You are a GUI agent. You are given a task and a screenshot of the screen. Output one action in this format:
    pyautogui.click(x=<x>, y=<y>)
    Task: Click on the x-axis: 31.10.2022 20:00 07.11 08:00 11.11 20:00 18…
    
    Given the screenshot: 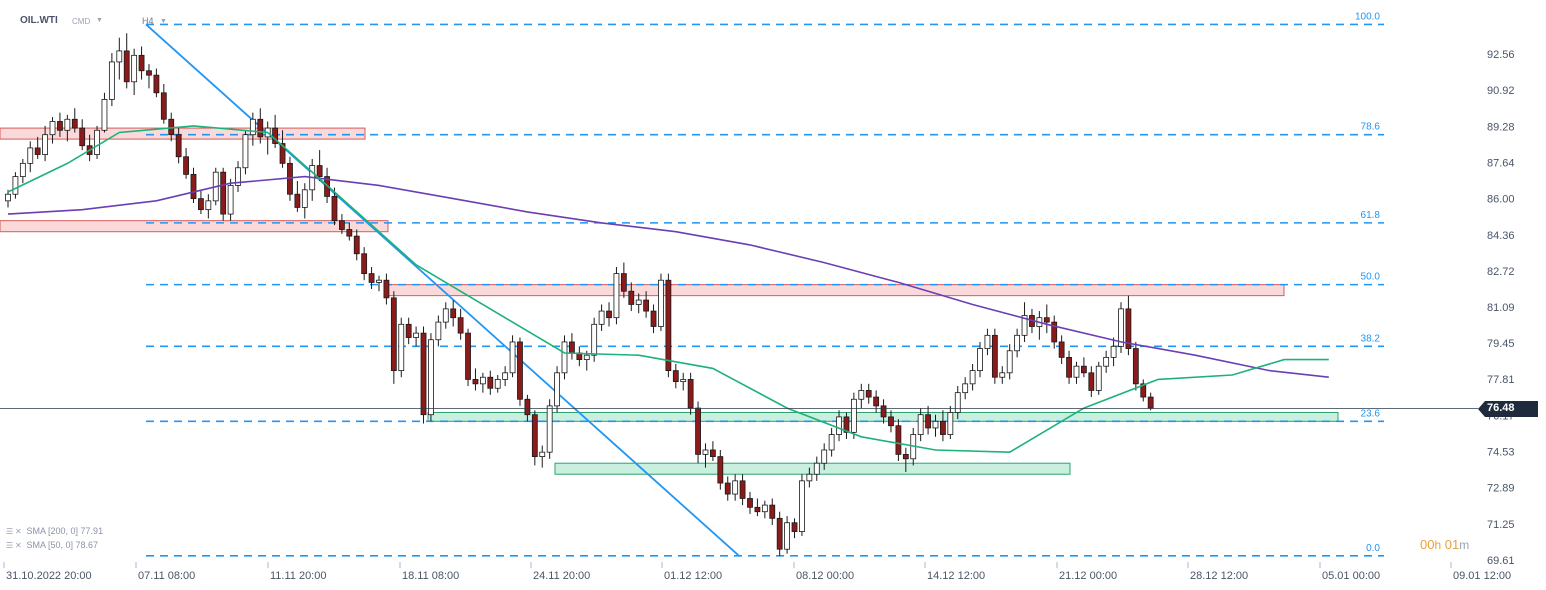 What is the action you would take?
    pyautogui.click(x=757, y=572)
    